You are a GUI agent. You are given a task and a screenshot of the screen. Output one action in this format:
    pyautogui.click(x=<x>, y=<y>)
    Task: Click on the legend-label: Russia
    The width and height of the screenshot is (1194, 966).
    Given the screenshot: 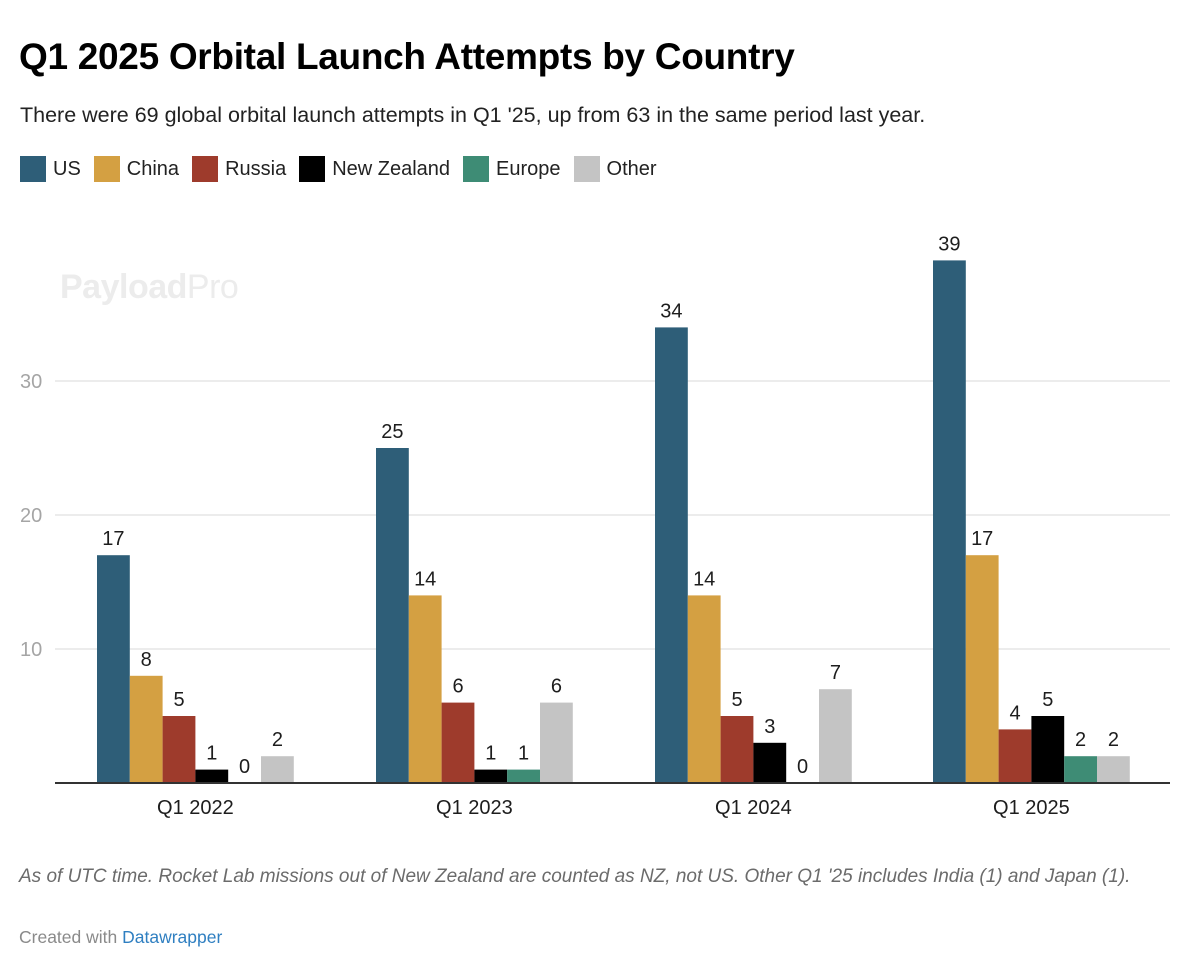 What is the action you would take?
    pyautogui.click(x=256, y=168)
    